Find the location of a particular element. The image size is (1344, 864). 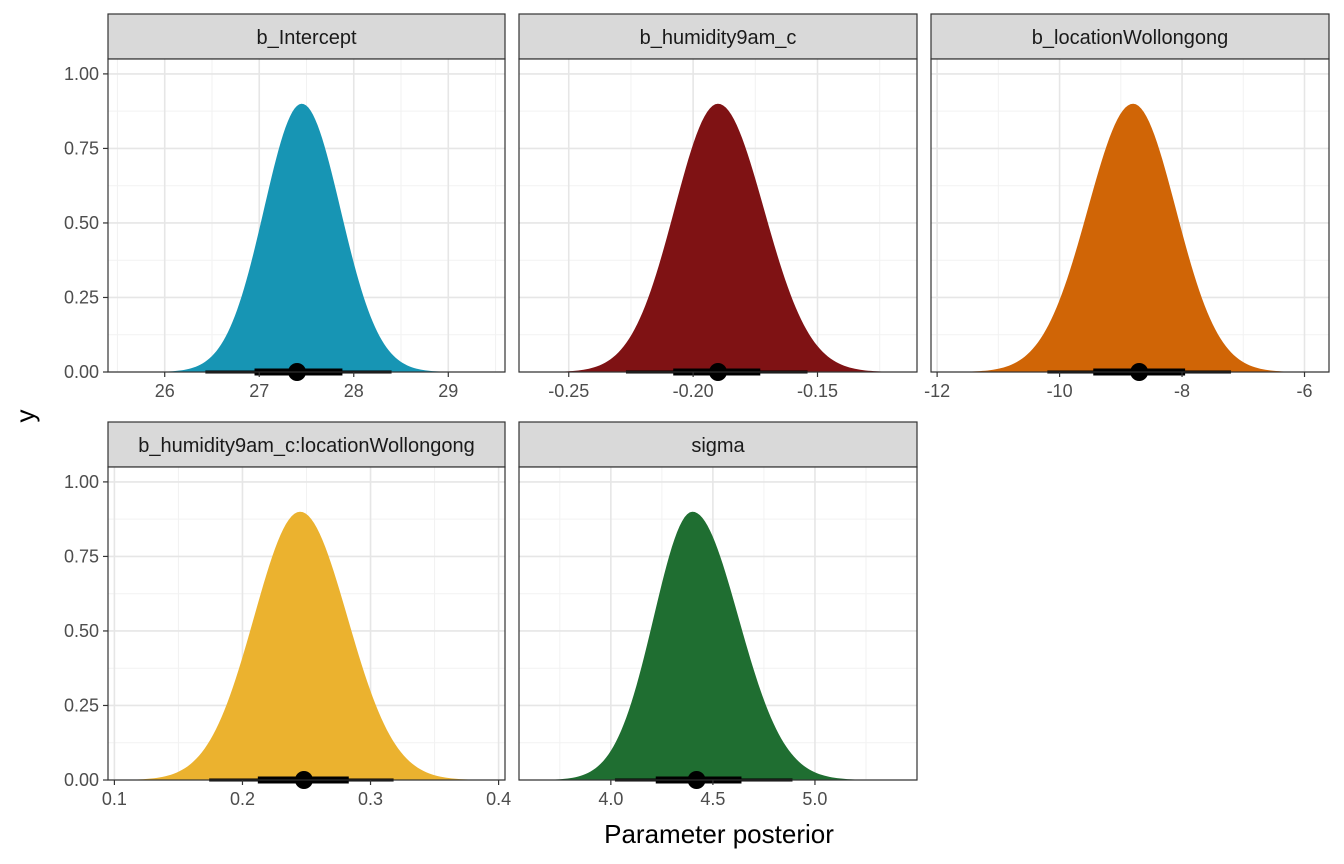

x-tick-label: 28 is located at coordinates (354, 391).